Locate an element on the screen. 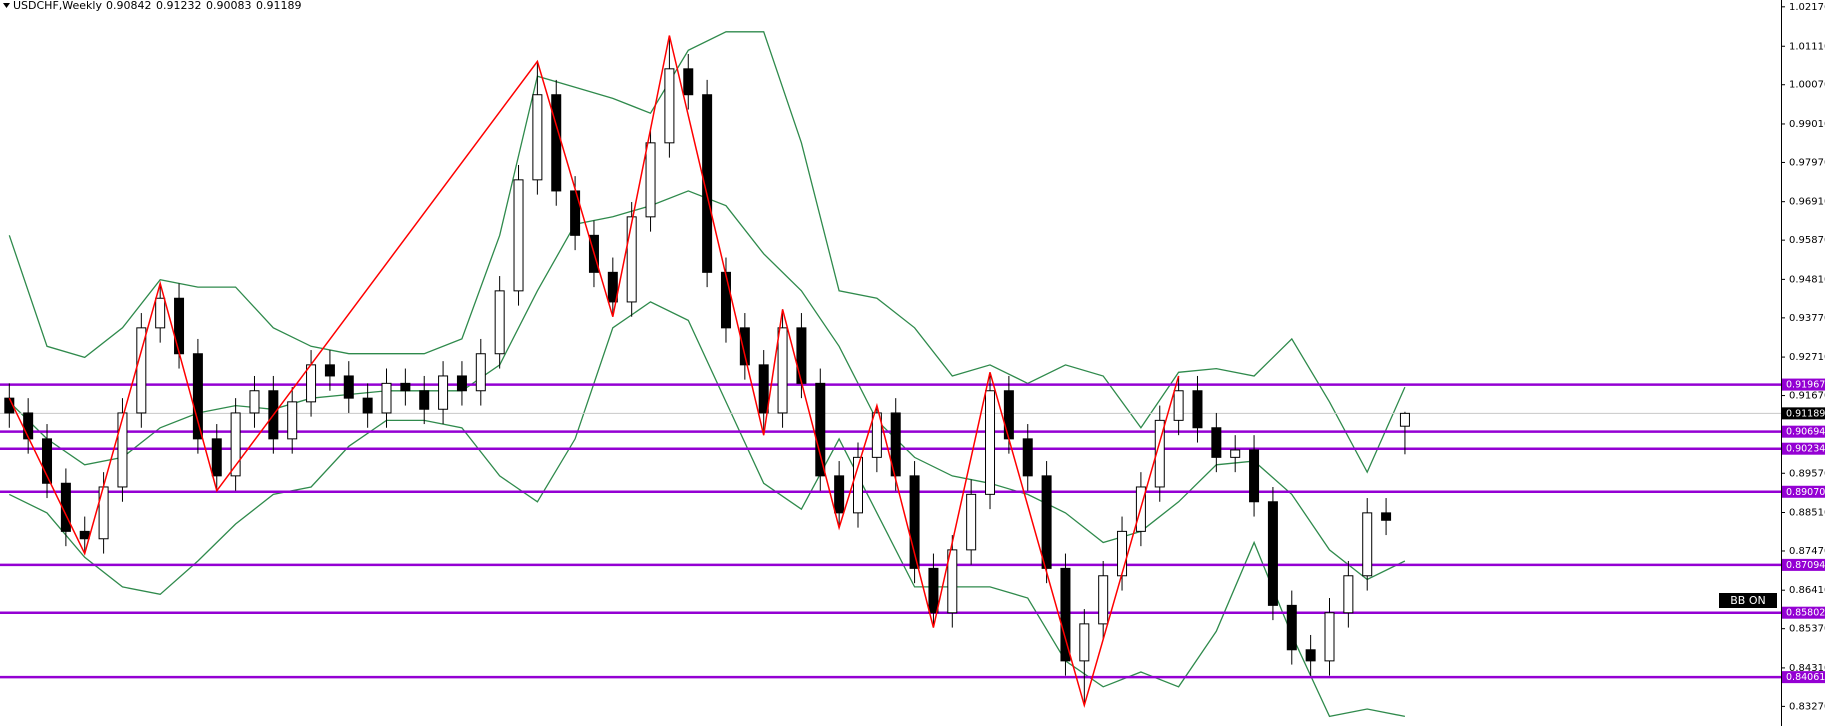 This screenshot has height=726, width=1825. level-label: 0.91967 is located at coordinates (1805, 385).